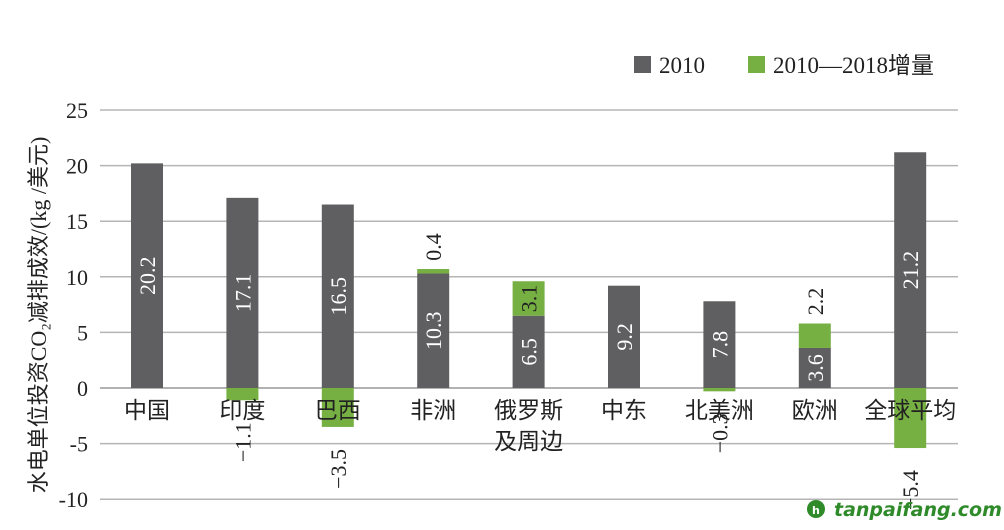 This screenshot has height=530, width=1004. I want to click on svg-text: h, so click(816, 510).